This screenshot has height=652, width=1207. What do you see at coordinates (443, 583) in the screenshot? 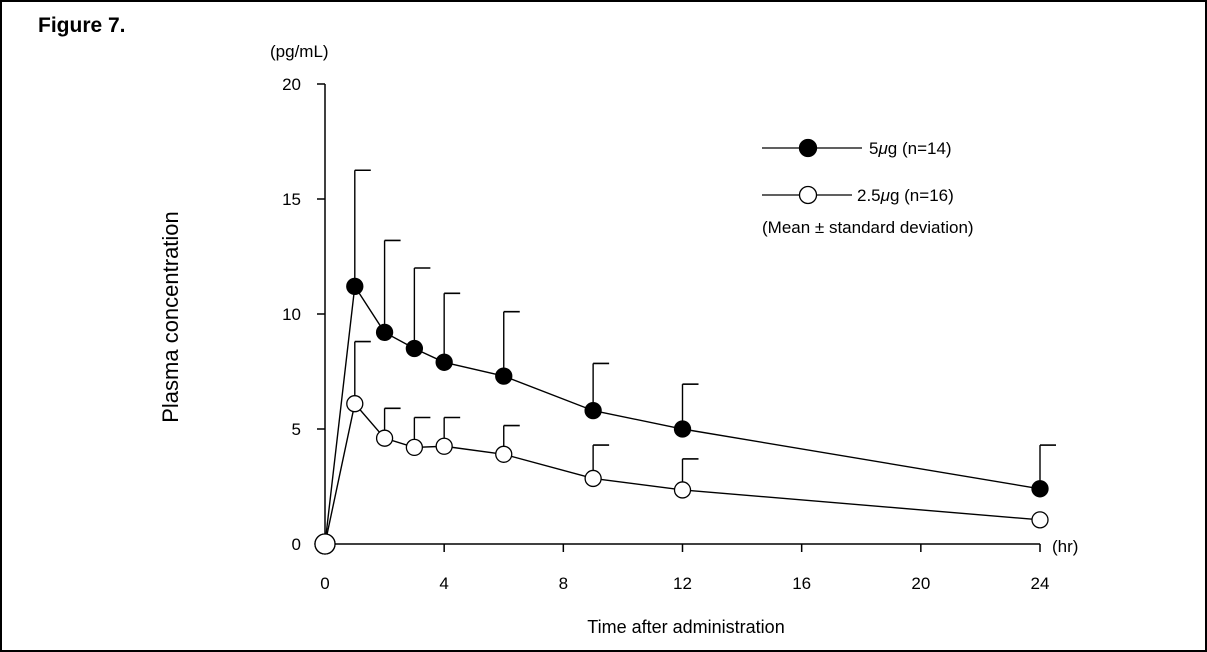
I see `x-tick-label: 4` at bounding box center [443, 583].